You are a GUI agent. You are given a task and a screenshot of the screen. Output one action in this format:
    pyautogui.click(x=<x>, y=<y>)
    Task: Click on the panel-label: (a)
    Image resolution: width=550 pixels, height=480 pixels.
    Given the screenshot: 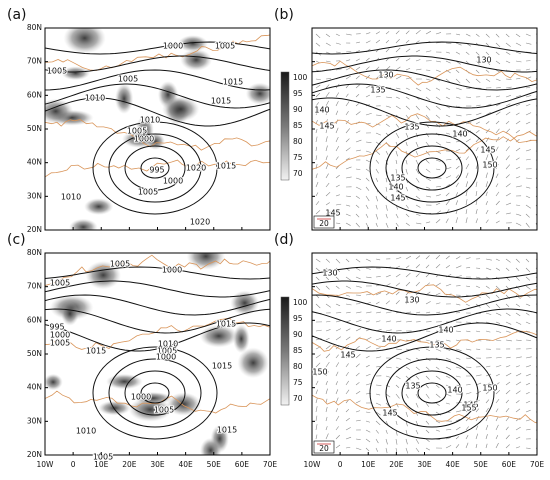 What is the action you would take?
    pyautogui.click(x=17, y=15)
    